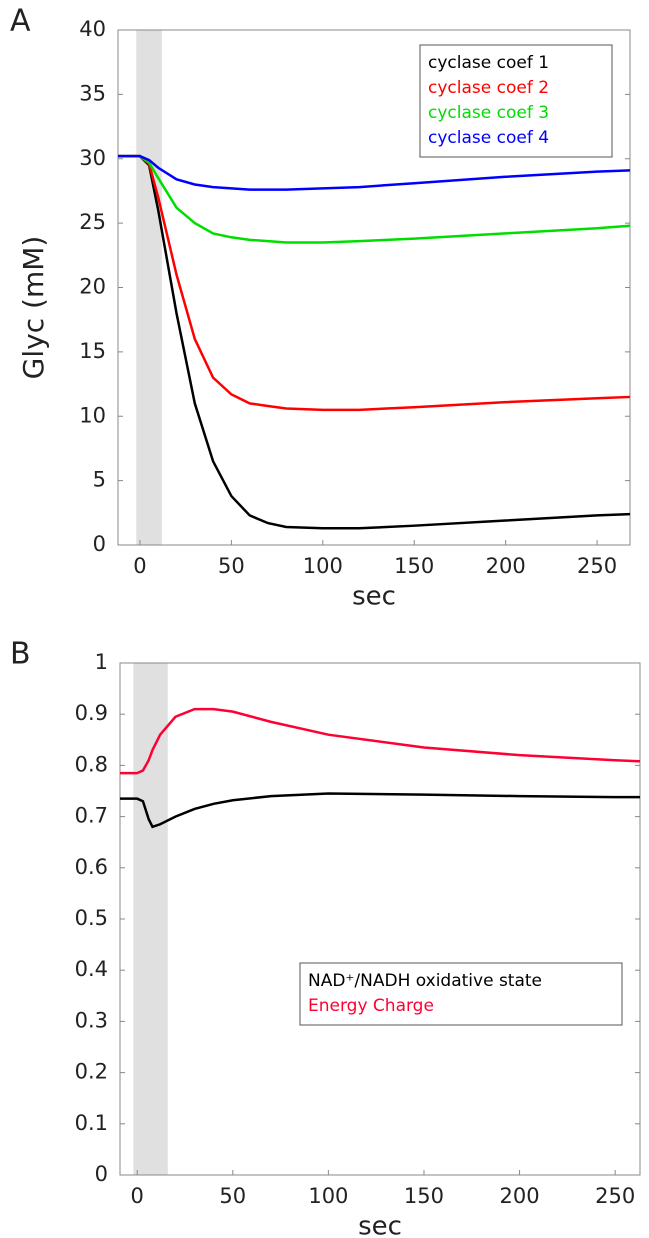  Describe the element at coordinates (92, 287) in the screenshot. I see `y-tick-label: 20` at that location.